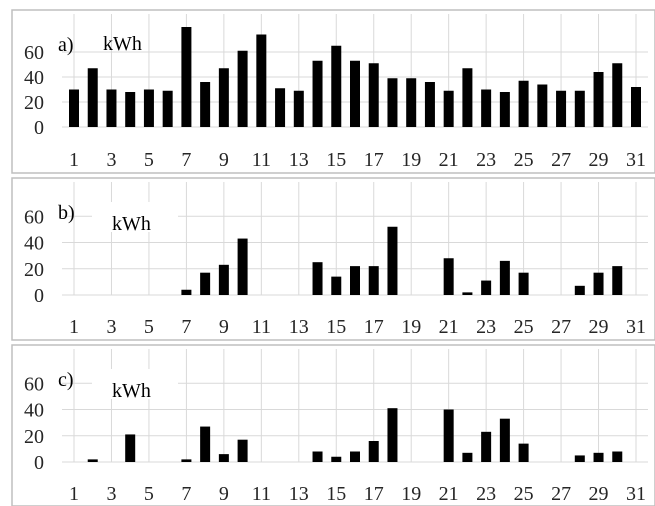  What do you see at coordinates (111, 327) in the screenshot?
I see `x-tick-label: 3` at bounding box center [111, 327].